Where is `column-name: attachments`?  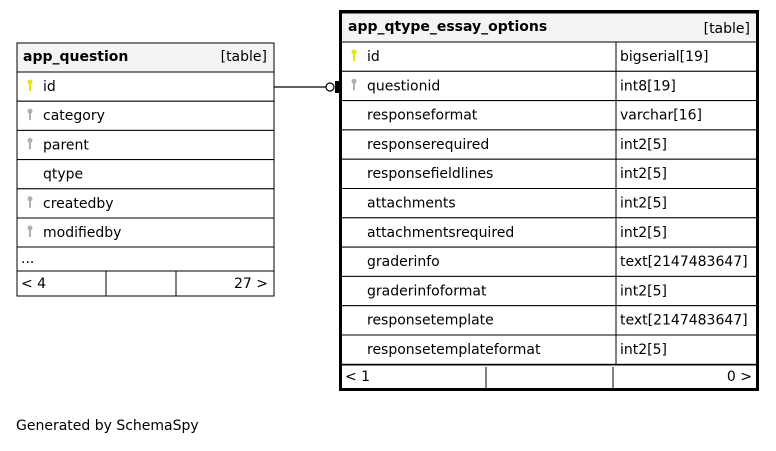
column-name: attachments is located at coordinates (411, 204).